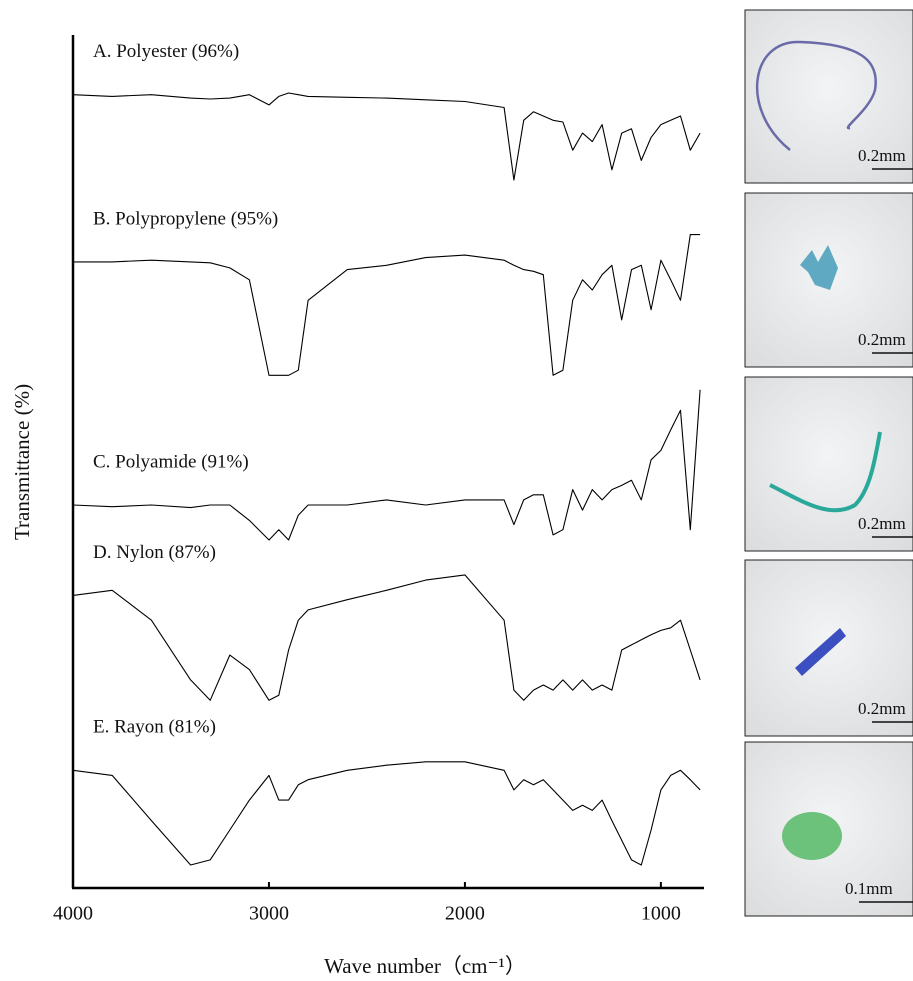  I want to click on x-tick-label: 2000, so click(465, 914).